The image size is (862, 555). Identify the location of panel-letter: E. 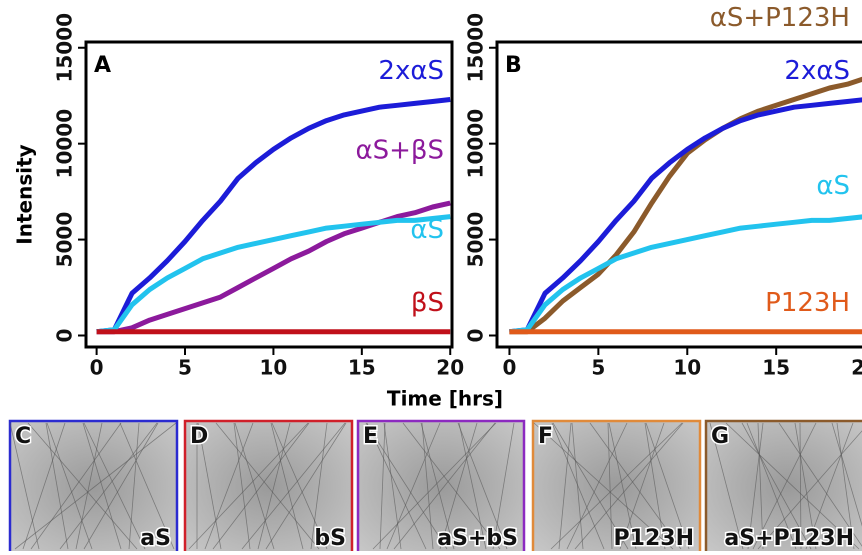
(370, 436).